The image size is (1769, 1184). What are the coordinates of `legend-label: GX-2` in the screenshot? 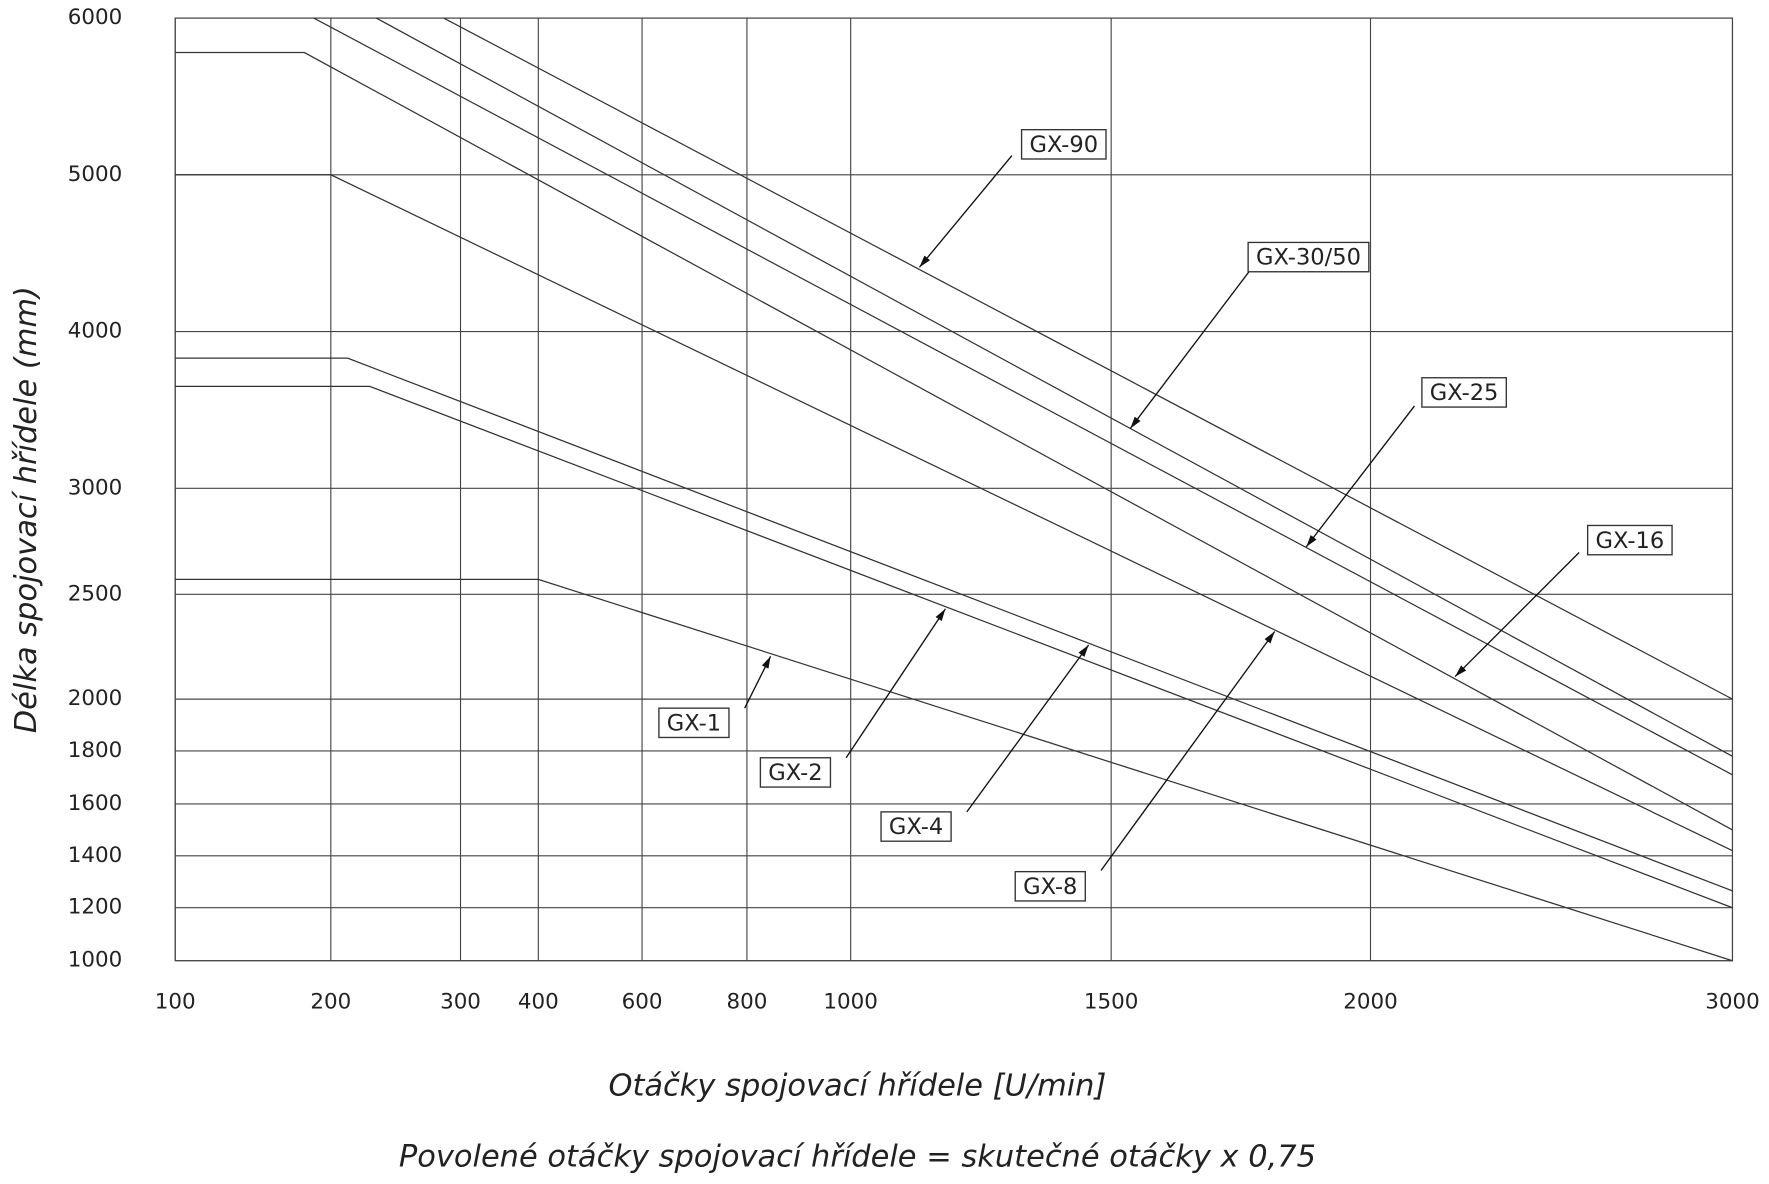 It's located at (795, 773).